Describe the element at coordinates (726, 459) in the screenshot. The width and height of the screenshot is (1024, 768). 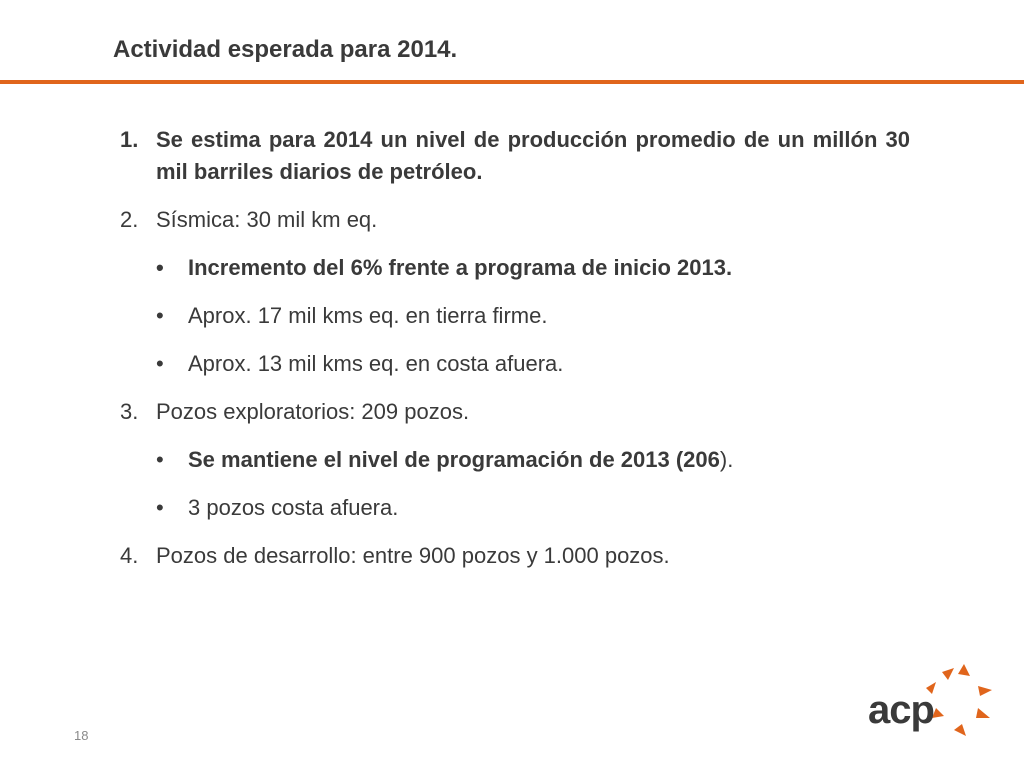
I see `list-item-text-tail: ).` at that location.